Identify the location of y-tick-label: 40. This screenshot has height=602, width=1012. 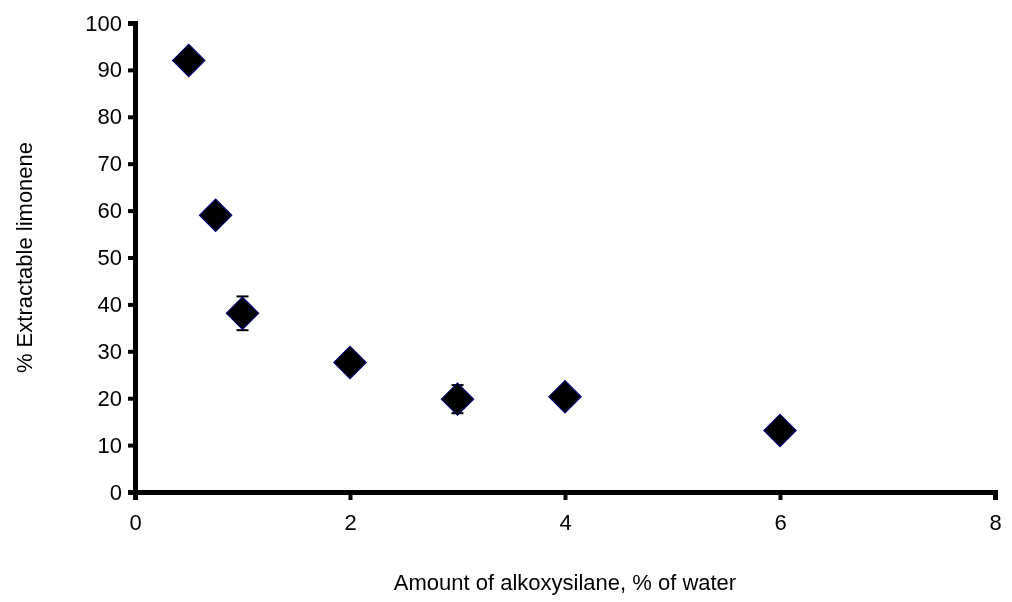
(109, 304).